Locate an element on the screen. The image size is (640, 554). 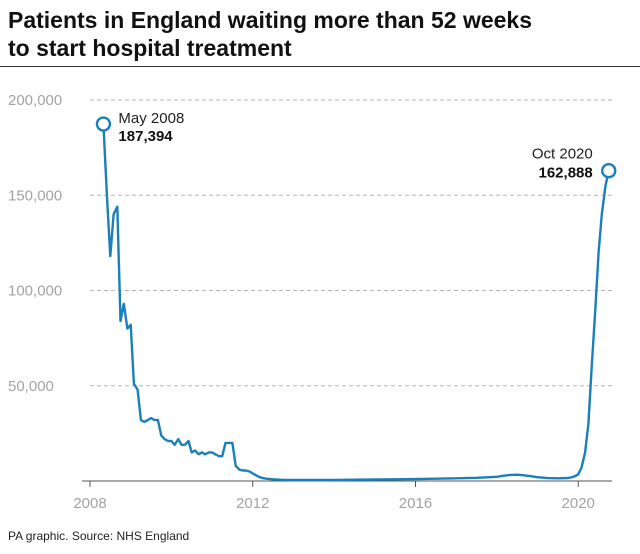
title-divider is located at coordinates (320, 66).